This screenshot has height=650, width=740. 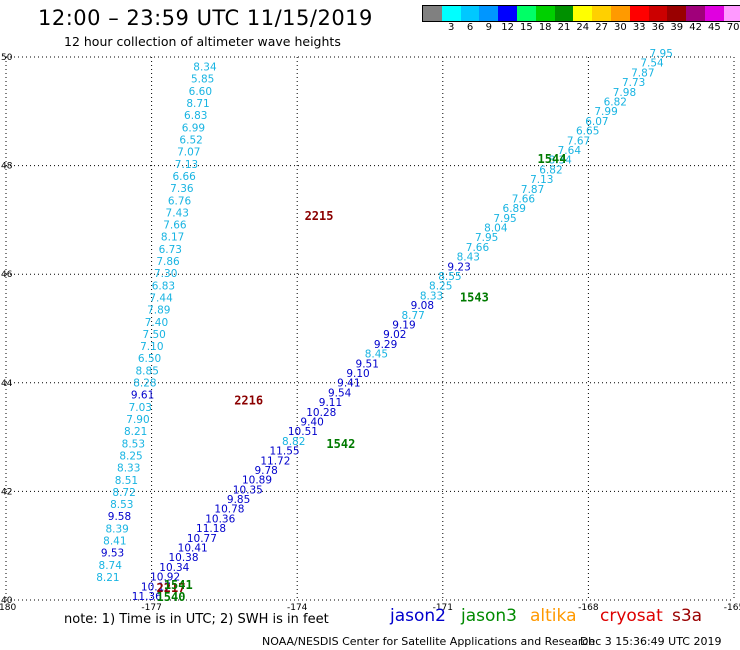 I want to click on wave-height-label: 7.03, so click(x=140, y=408).